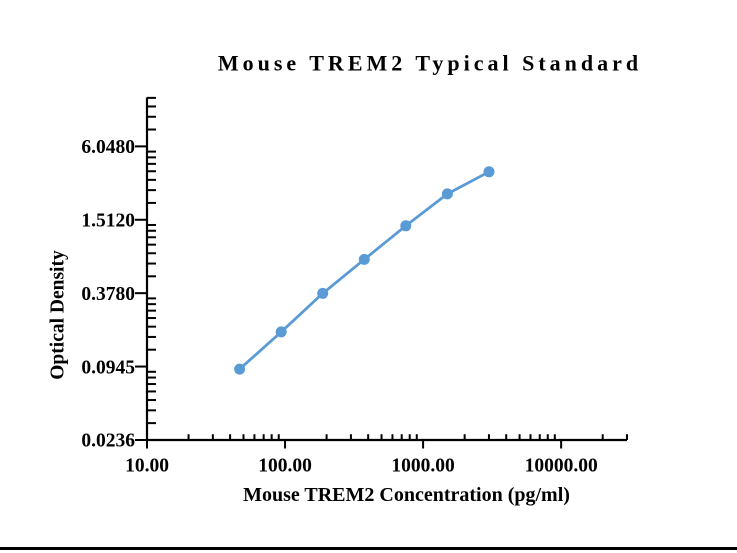 Image resolution: width=737 pixels, height=553 pixels. What do you see at coordinates (368, 548) in the screenshot?
I see `bottom-rule` at bounding box center [368, 548].